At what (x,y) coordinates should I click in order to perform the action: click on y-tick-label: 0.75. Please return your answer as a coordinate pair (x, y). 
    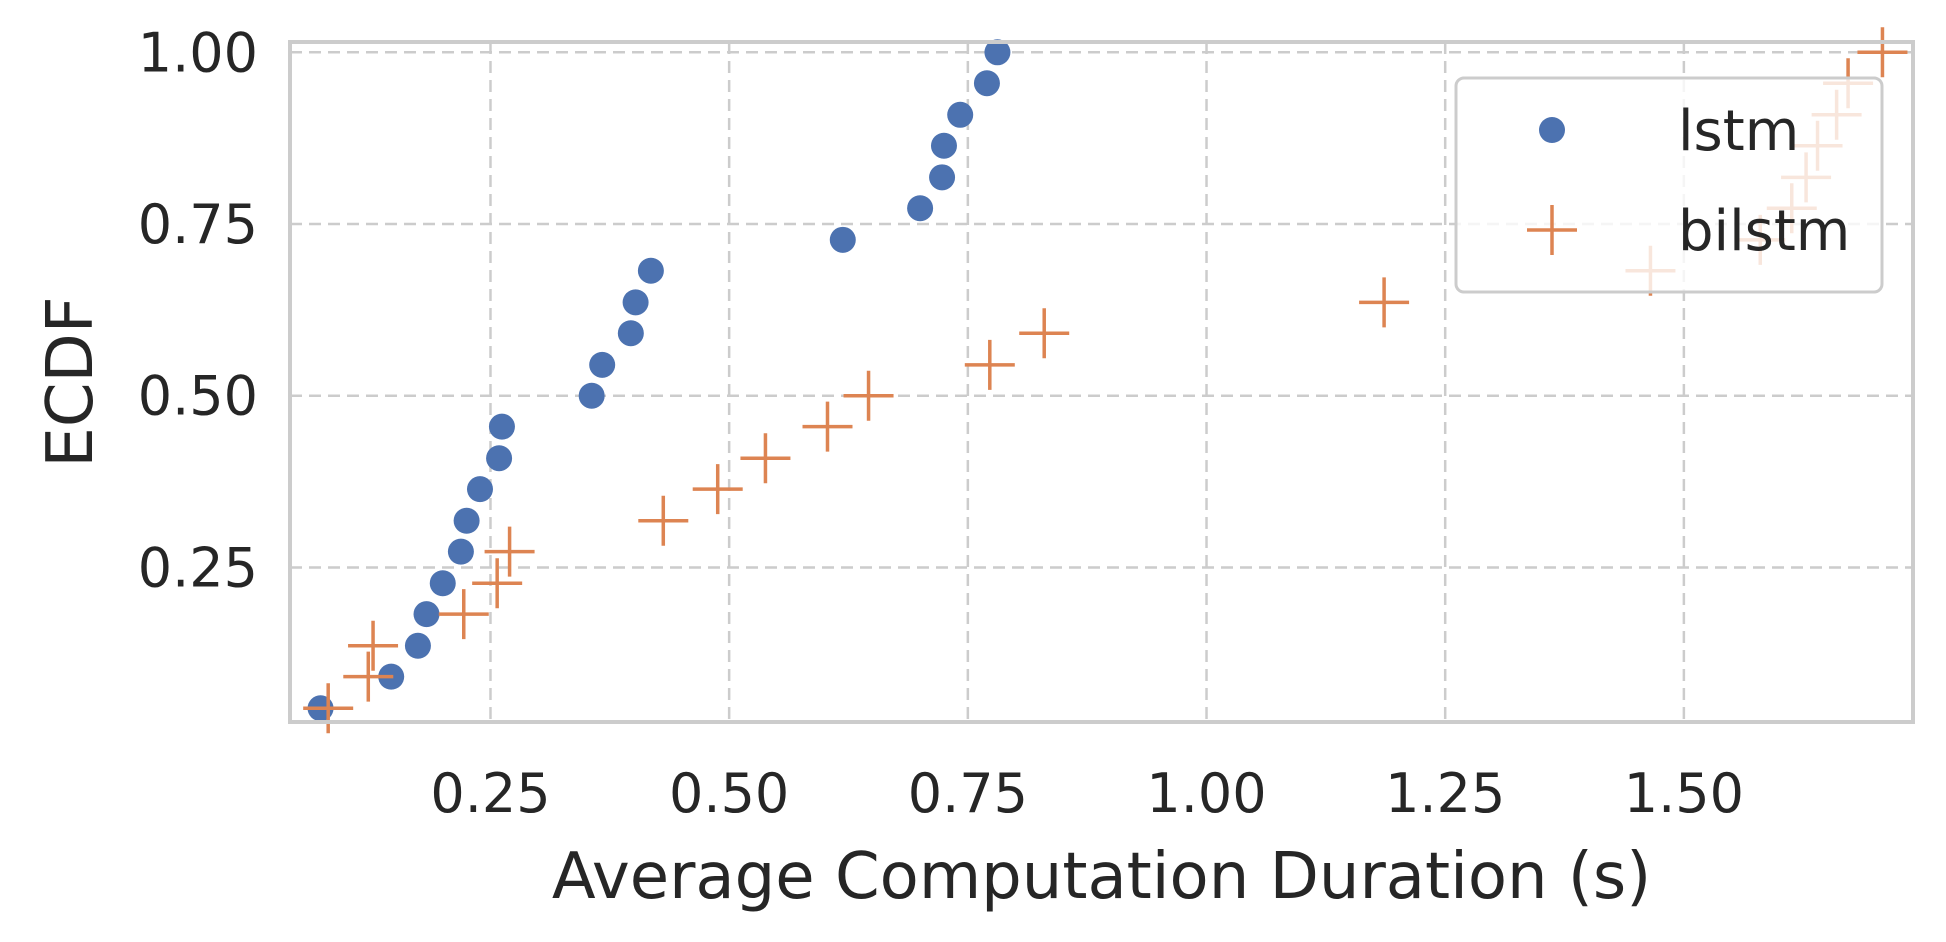
    Looking at the image, I should click on (198, 224).